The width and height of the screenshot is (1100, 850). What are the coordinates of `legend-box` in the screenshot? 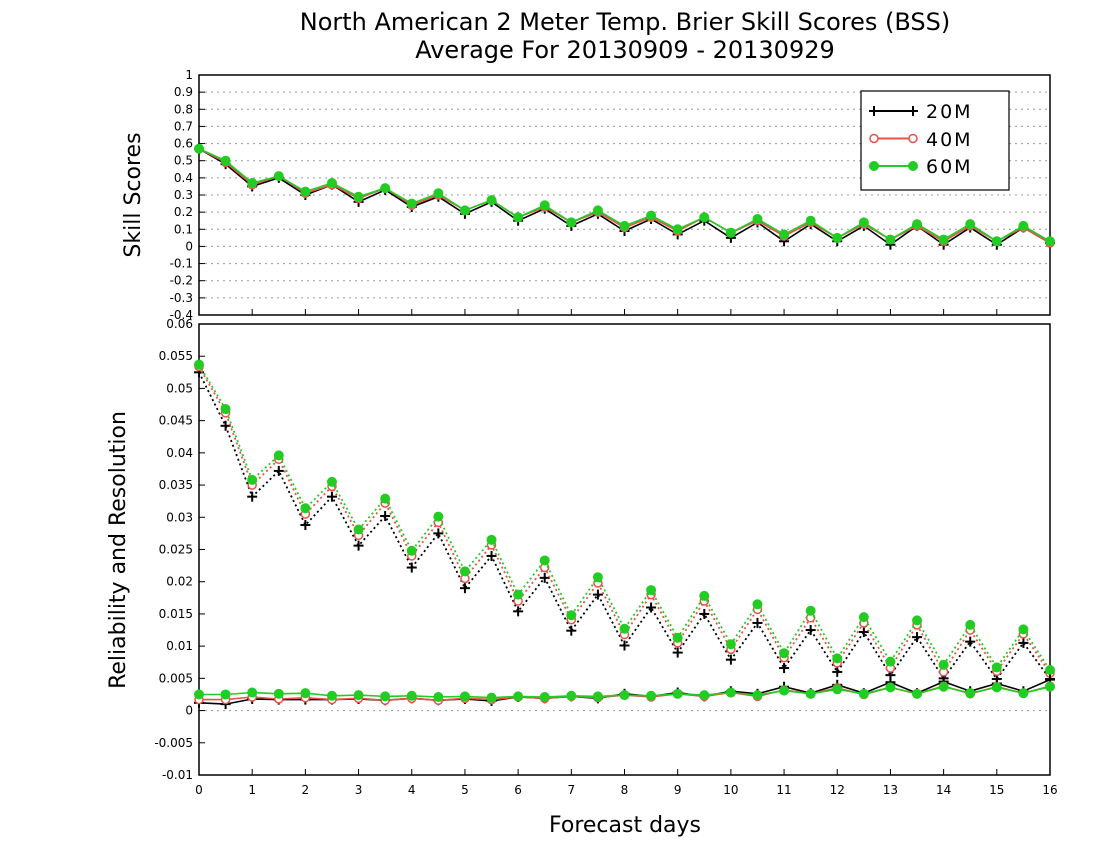 It's located at (935, 140).